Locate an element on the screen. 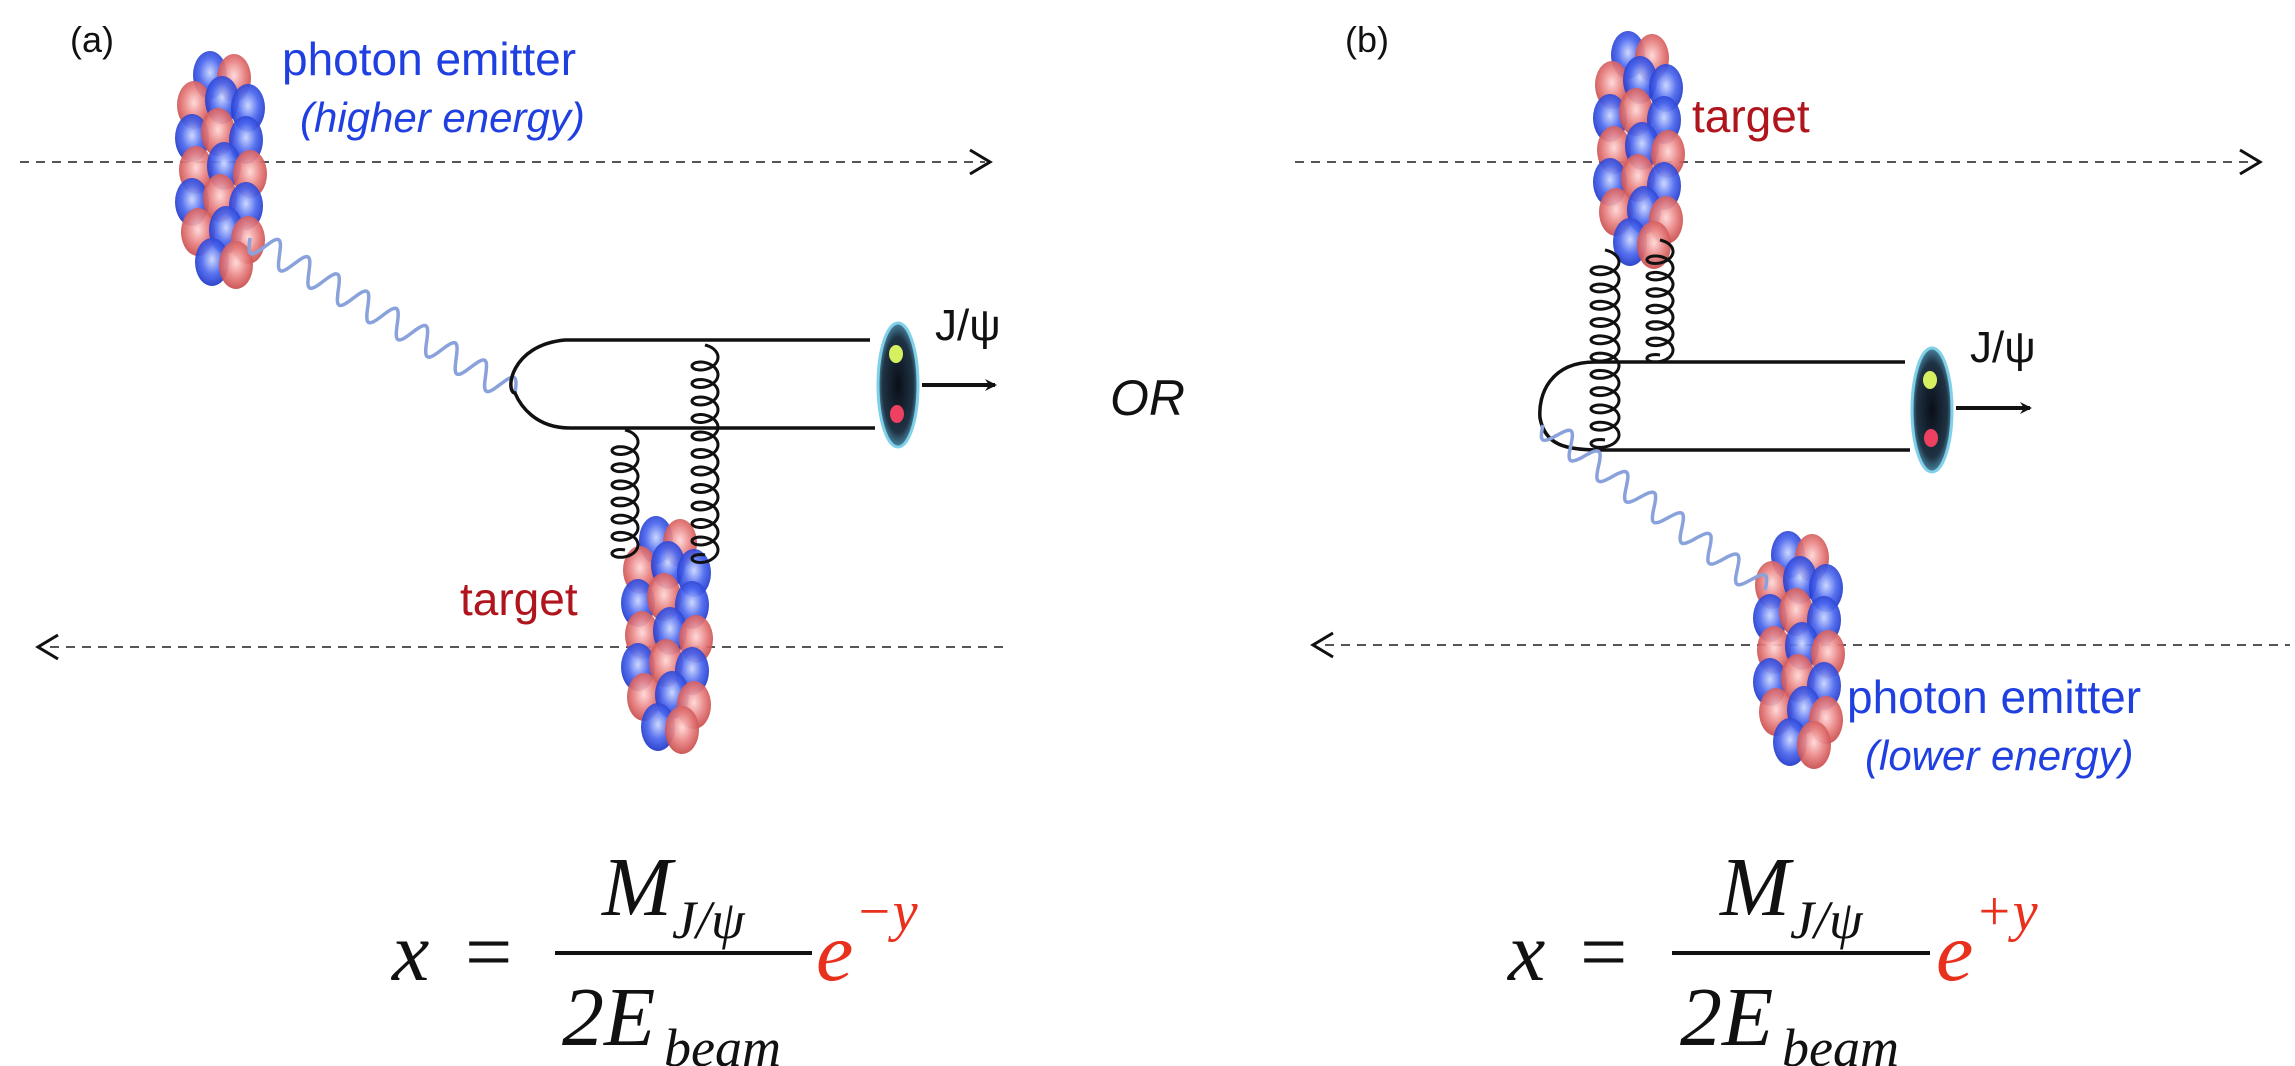  charm-quark-a is located at coordinates (896, 354).